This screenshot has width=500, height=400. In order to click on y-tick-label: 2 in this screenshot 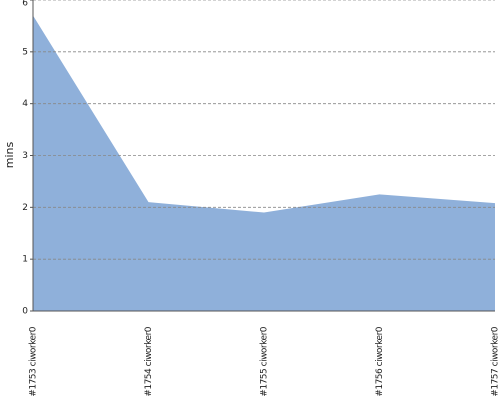, I will do `click(25, 208)`.